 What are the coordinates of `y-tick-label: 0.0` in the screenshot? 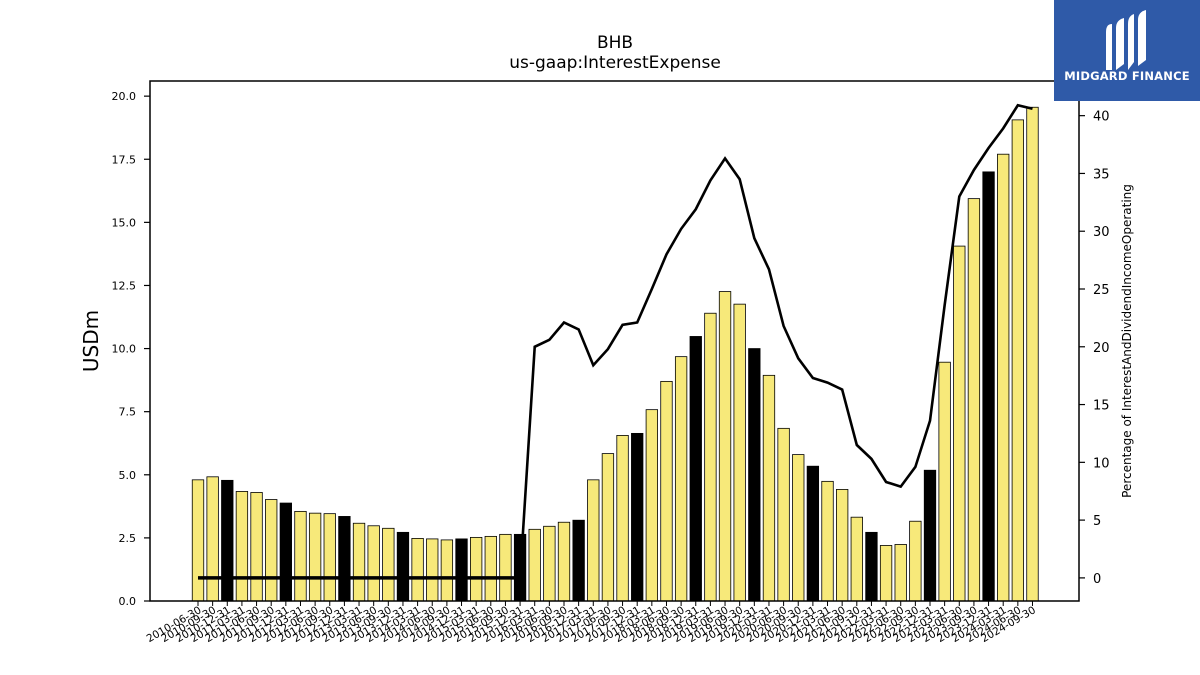 It's located at (128, 601).